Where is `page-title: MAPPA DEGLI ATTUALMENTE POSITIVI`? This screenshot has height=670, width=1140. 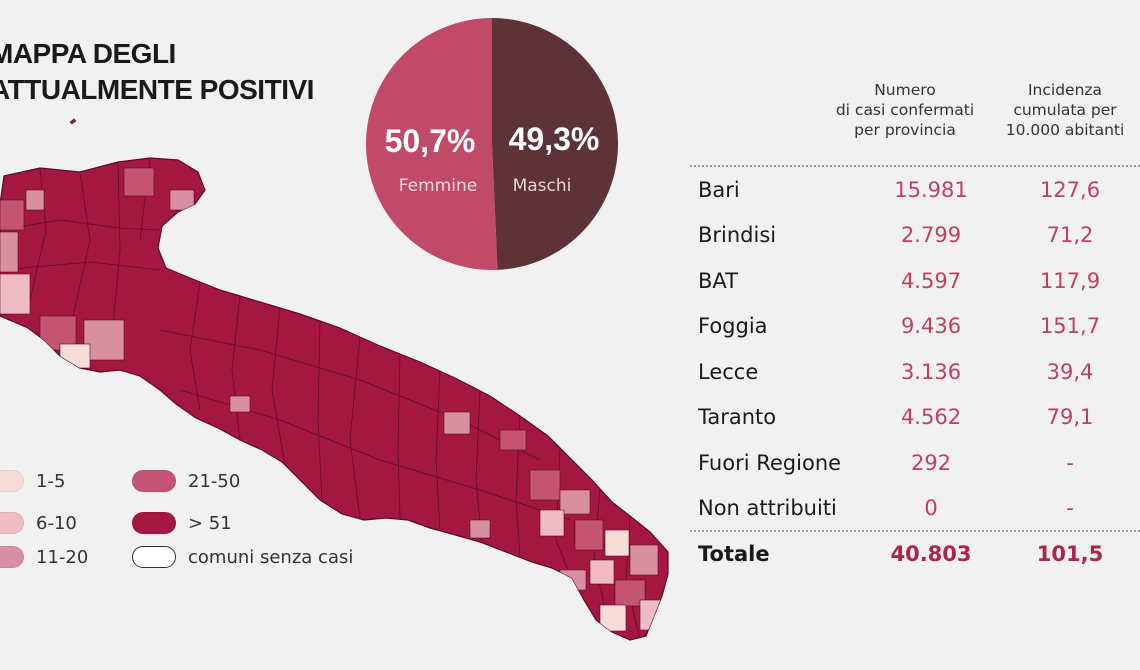 page-title: MAPPA DEGLI ATTUALMENTE POSITIVI is located at coordinates (157, 72).